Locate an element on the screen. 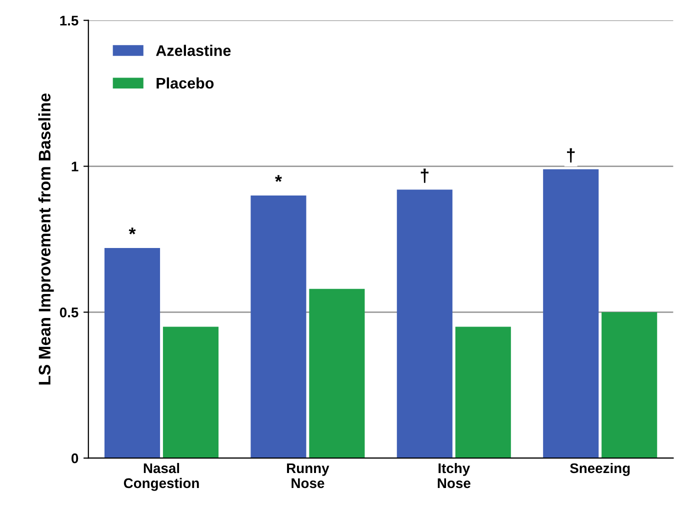  y-tick-label: 0 is located at coordinates (75, 458).